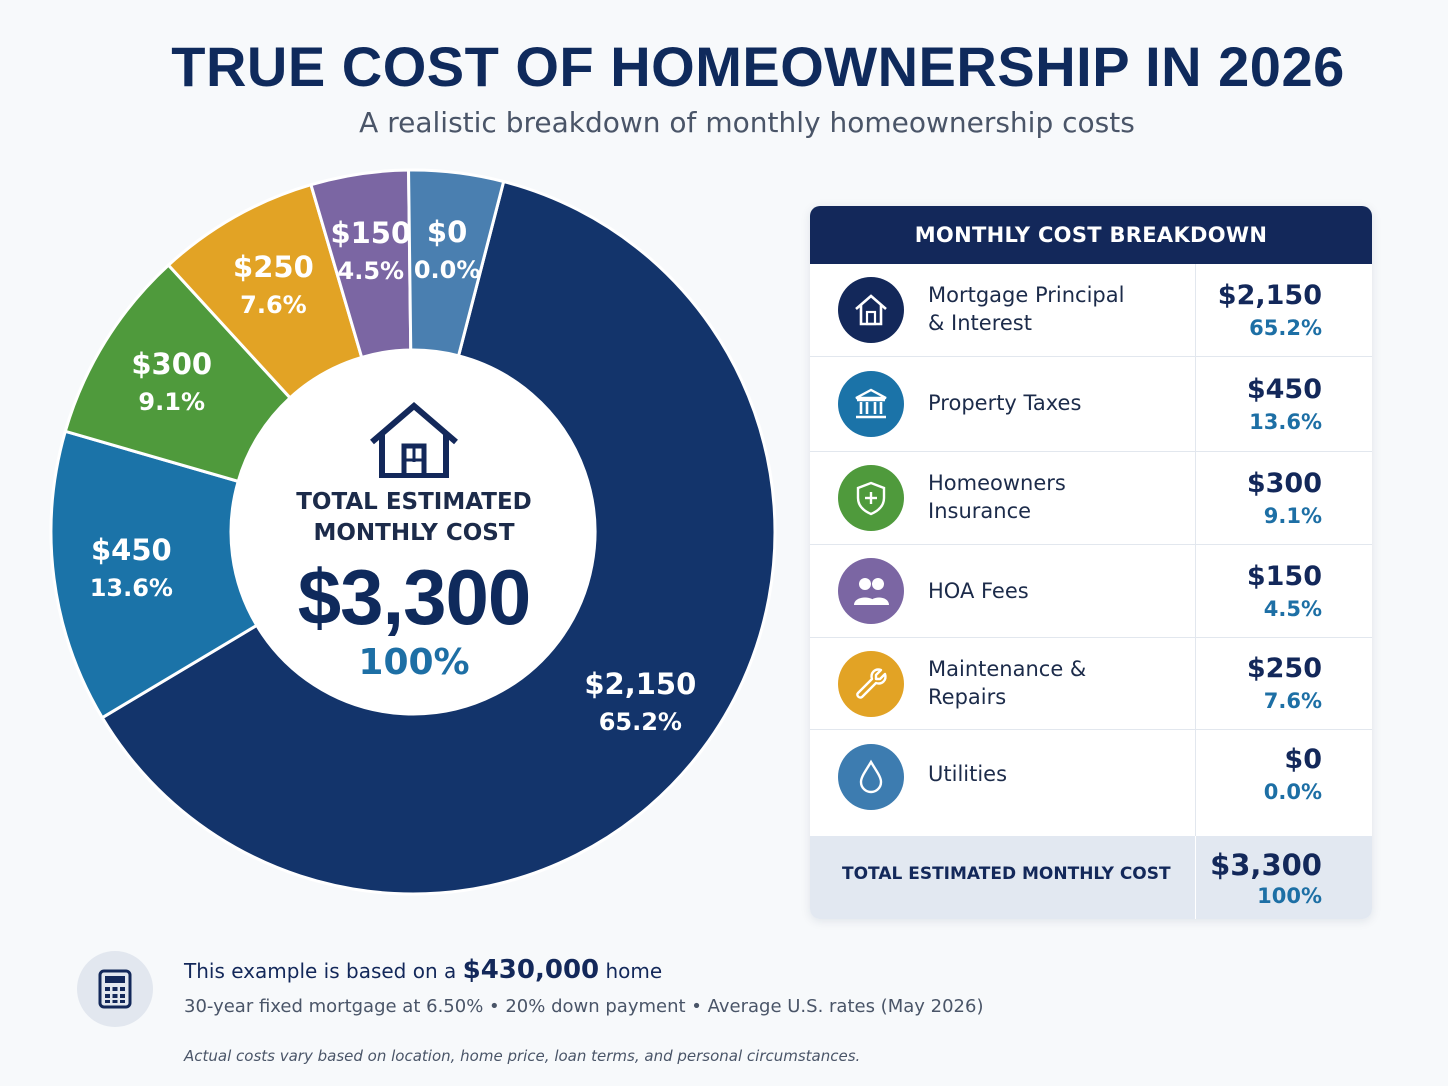 The height and width of the screenshot is (1086, 1448). What do you see at coordinates (1285, 422) in the screenshot?
I see `row-percent: 13.6%` at bounding box center [1285, 422].